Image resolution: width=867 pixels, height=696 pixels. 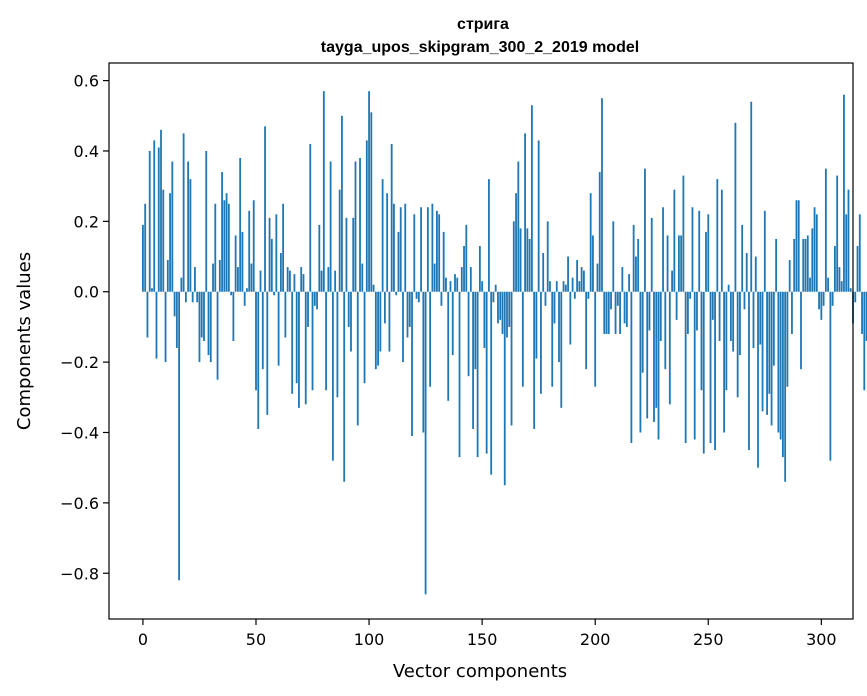 What do you see at coordinates (79, 432) in the screenshot?
I see `y-tick-label: −0.4` at bounding box center [79, 432].